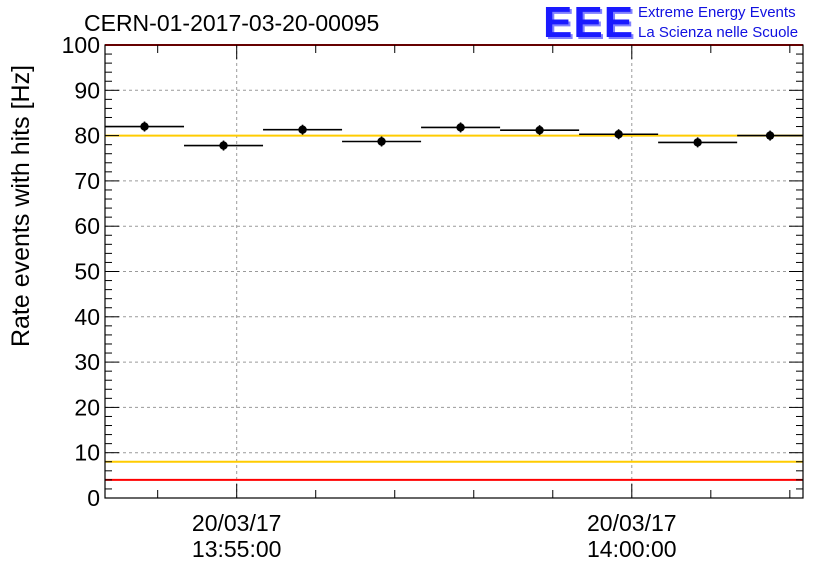 This screenshot has height=572, width=836. I want to click on y-tick-label: 40, so click(87, 317).